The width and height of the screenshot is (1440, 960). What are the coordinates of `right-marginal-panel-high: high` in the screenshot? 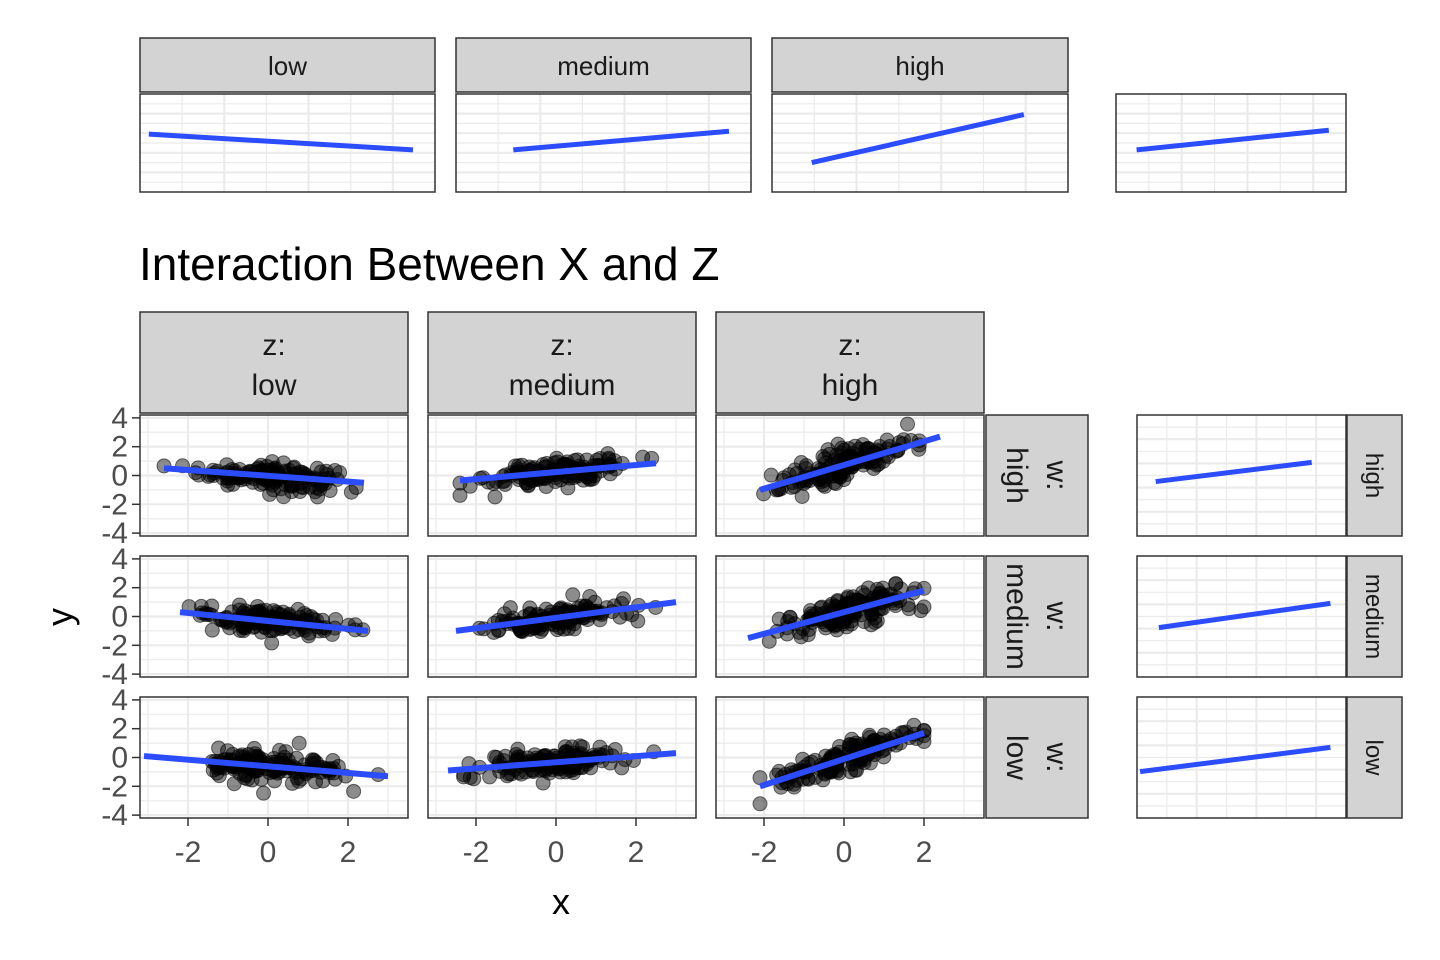 It's located at (1269, 475).